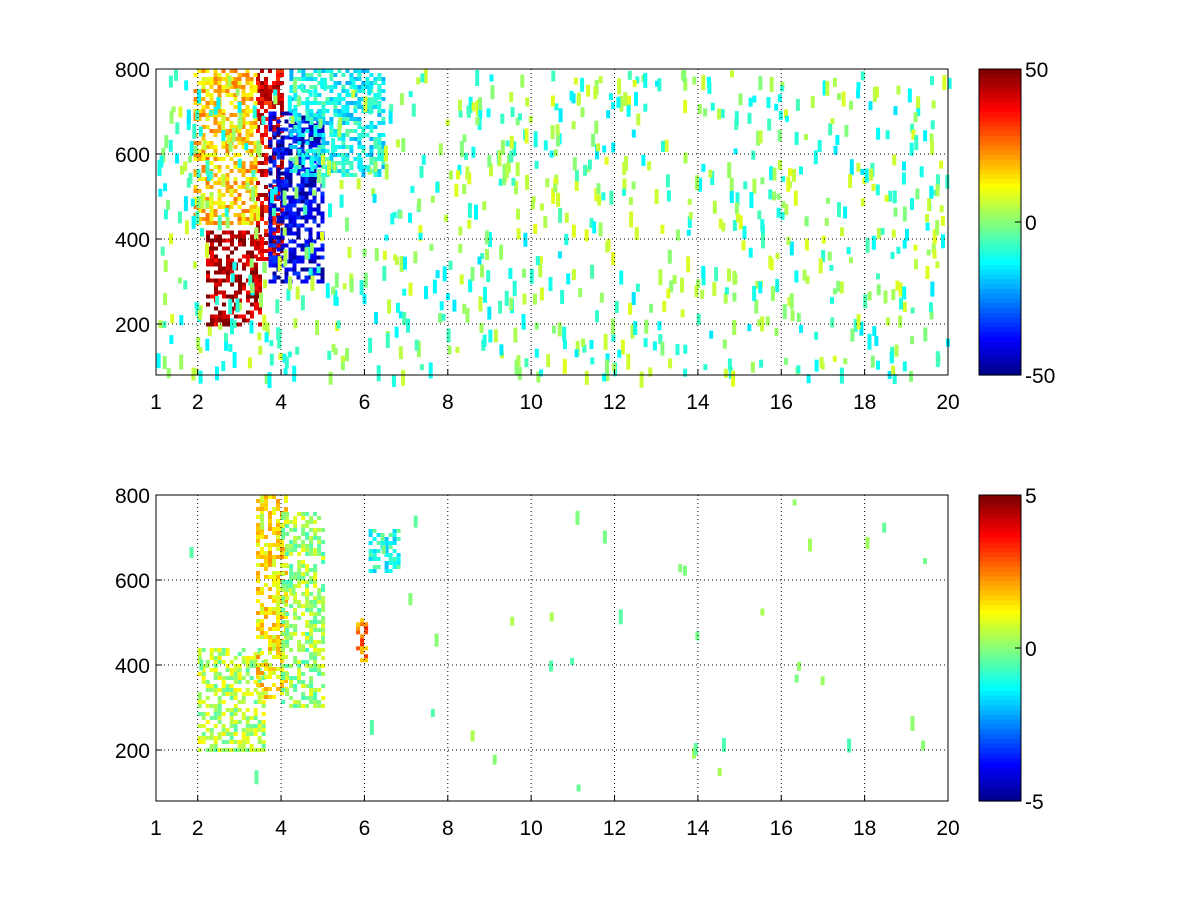 This screenshot has height=900, width=1200. I want to click on y-tick-label: 800, so click(132, 70).